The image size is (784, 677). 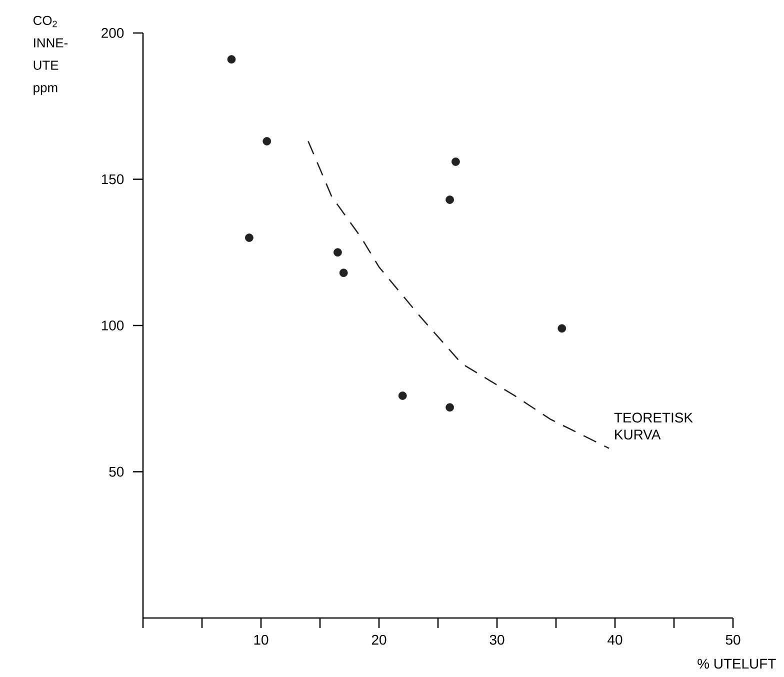 I want to click on y-tick-label: 50, so click(x=116, y=471).